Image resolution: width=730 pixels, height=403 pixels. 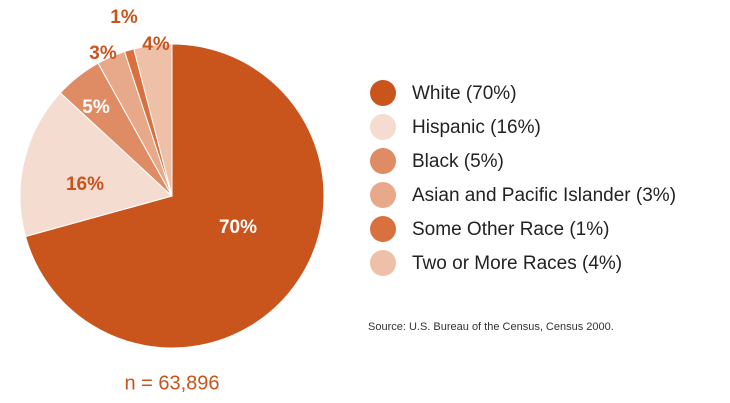 What do you see at coordinates (544, 195) in the screenshot?
I see `legend-label: Asian and Pacific Islander (3%)` at bounding box center [544, 195].